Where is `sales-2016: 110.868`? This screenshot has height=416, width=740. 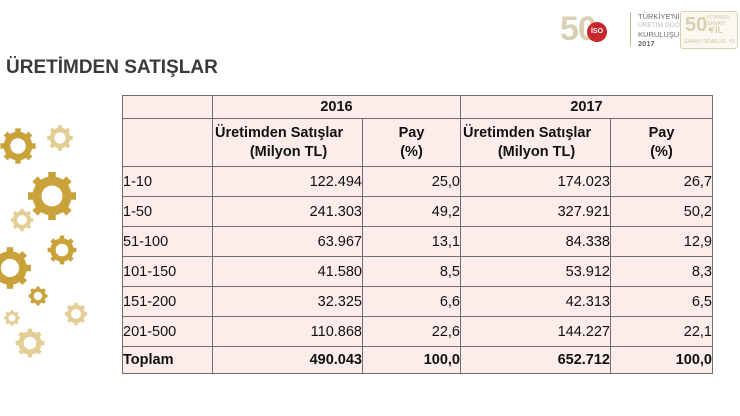
sales-2016: 110.868 is located at coordinates (287, 331).